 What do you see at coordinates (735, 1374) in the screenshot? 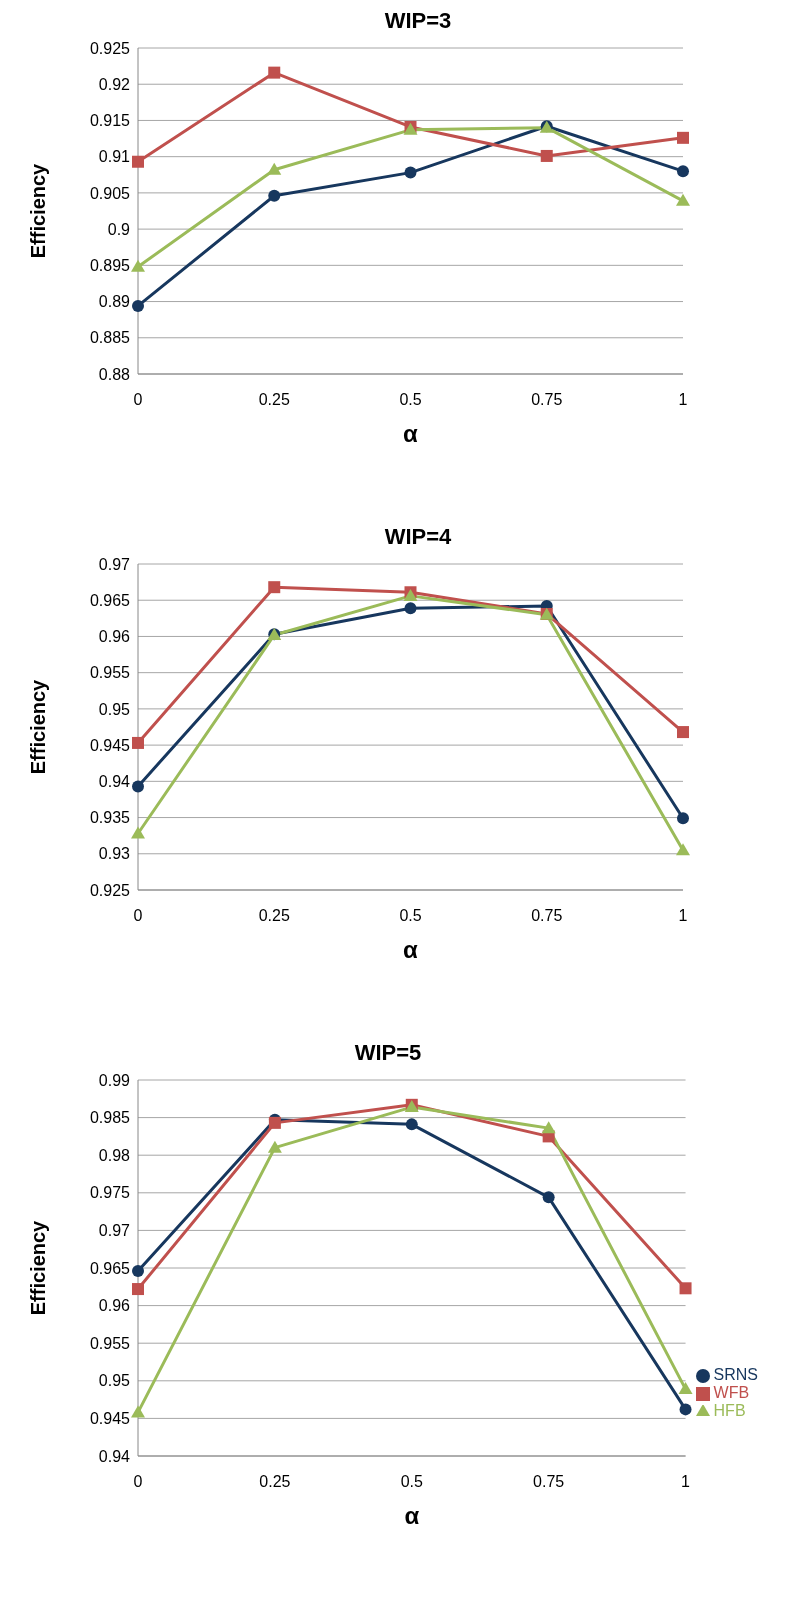
I see `legend-label: SRNS` at bounding box center [735, 1374].